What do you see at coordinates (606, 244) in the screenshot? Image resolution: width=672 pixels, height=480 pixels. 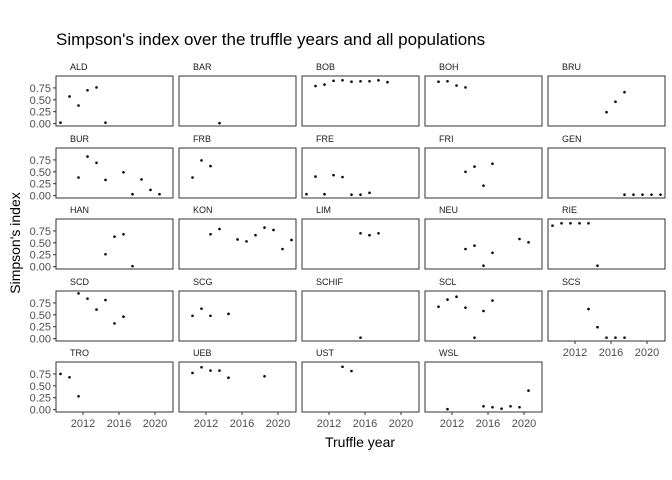 I see `panel-rie` at bounding box center [606, 244].